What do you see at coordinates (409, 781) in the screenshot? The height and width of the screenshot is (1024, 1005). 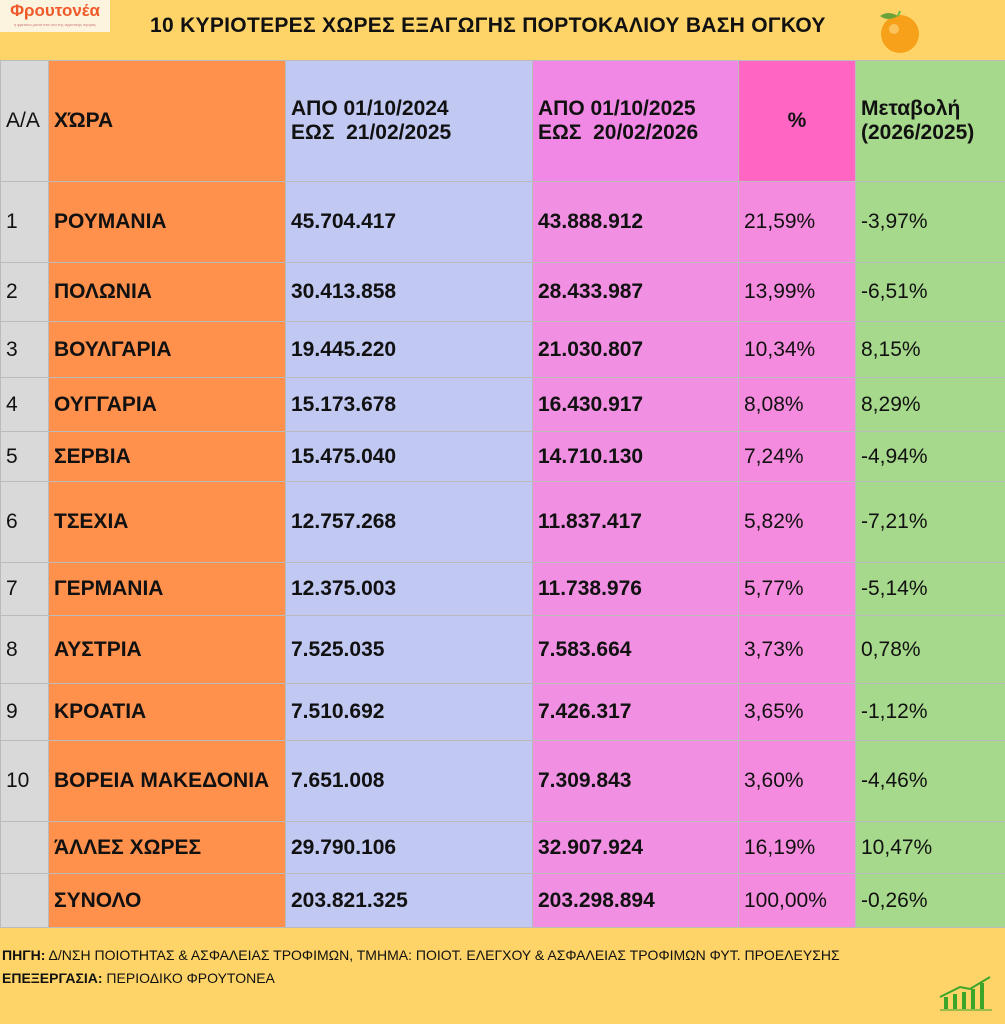 I see `period-1-value: 7.651.008` at bounding box center [409, 781].